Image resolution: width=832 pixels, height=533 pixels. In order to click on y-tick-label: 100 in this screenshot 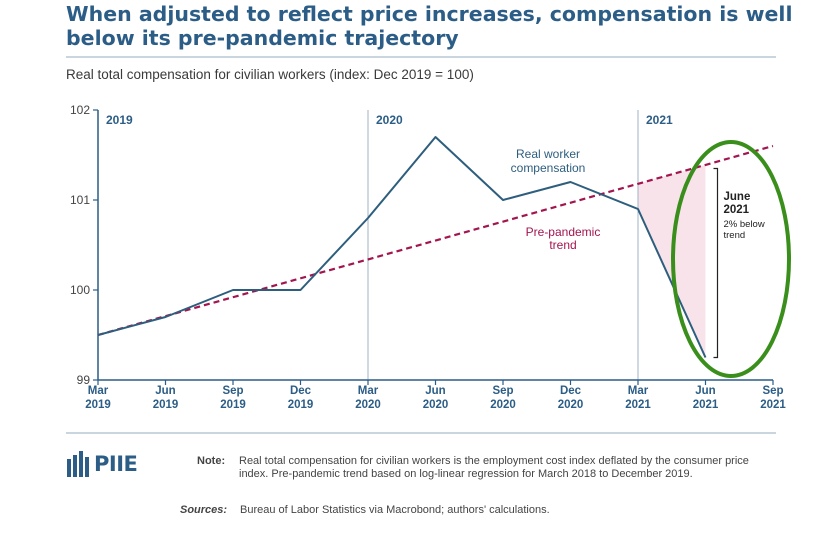, I will do `click(80, 290)`.